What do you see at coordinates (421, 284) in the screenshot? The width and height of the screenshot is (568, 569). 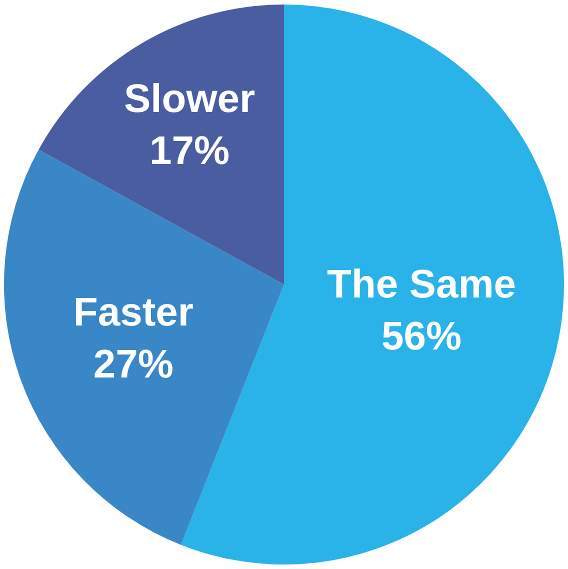 I see `slice-label: The Same` at bounding box center [421, 284].